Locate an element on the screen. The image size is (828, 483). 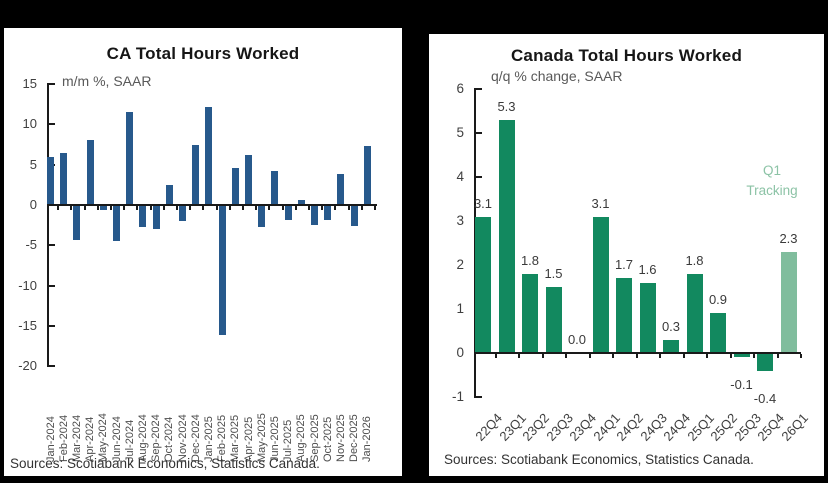
left-chart-subtitle: m/m %, SAAR is located at coordinates (107, 81).